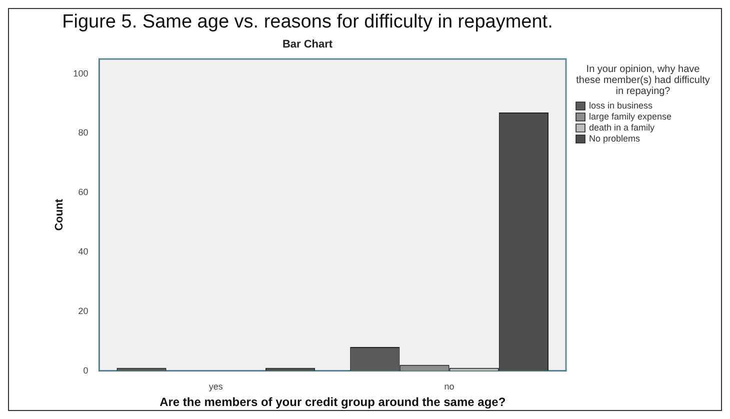  What do you see at coordinates (83, 311) in the screenshot?
I see `y-tick-label: 20` at bounding box center [83, 311].